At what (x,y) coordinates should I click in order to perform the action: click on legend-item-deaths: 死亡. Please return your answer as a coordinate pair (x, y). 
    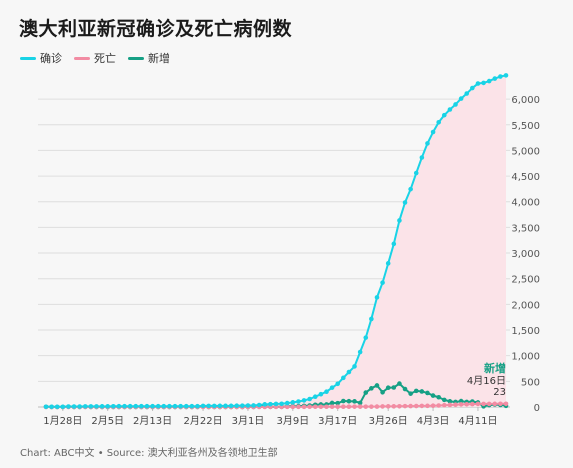
    Looking at the image, I should click on (95, 58).